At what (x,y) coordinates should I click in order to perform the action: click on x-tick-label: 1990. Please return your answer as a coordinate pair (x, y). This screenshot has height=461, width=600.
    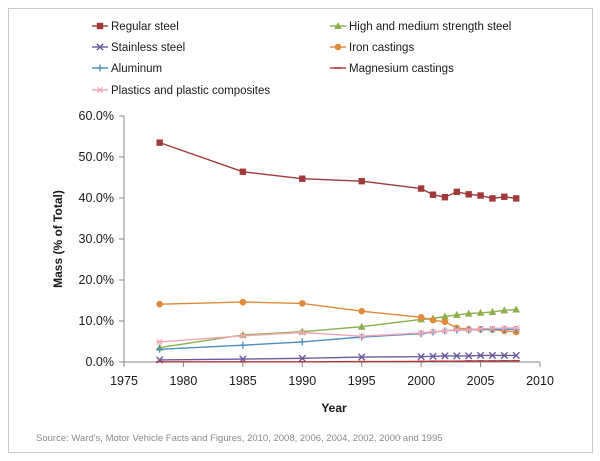
    Looking at the image, I should click on (302, 381).